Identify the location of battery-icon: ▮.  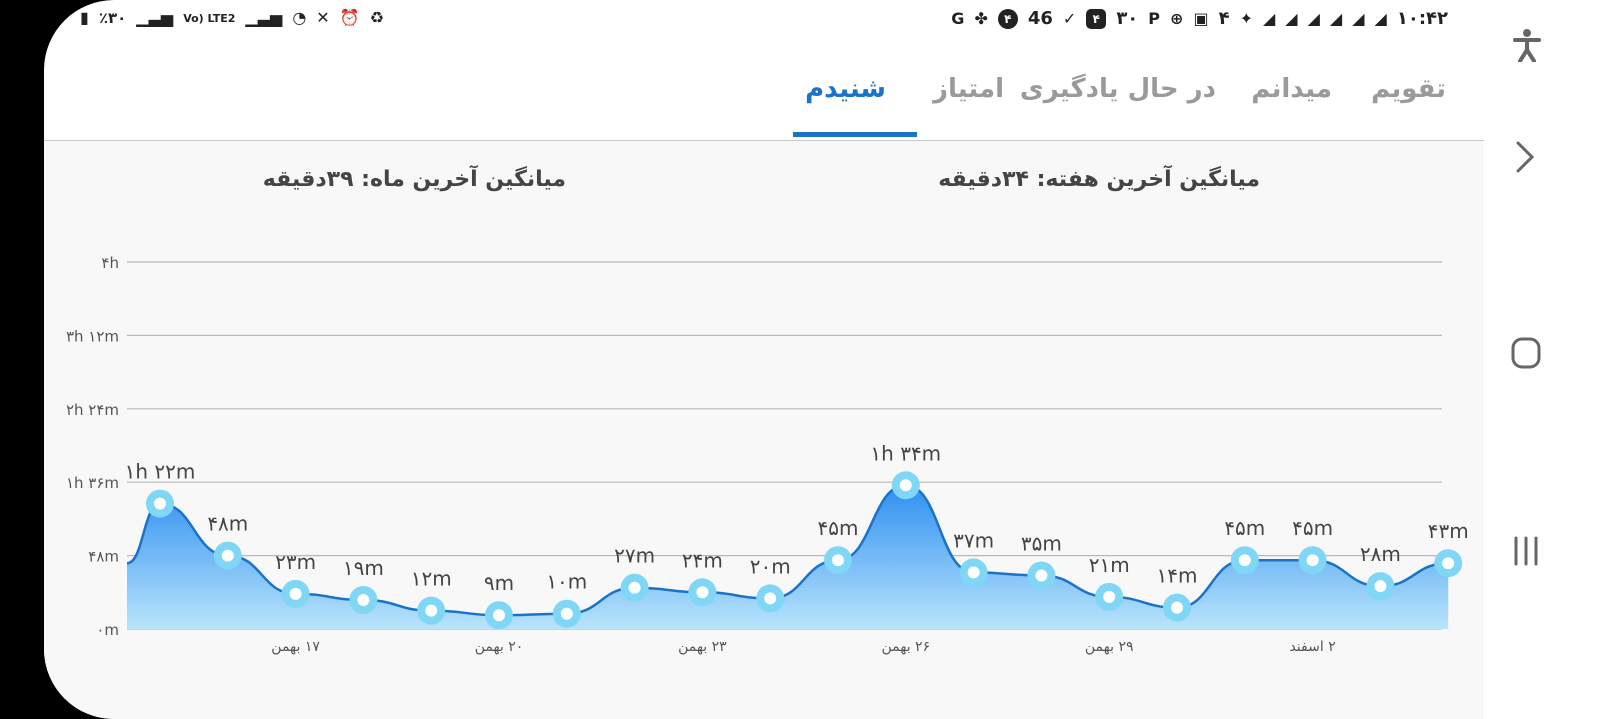
(84, 17).